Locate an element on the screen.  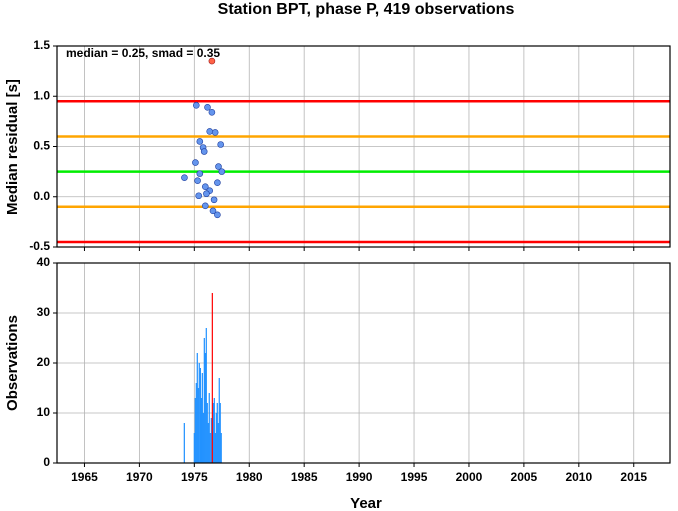
y-tick-label: 1.5 is located at coordinates (41, 45).